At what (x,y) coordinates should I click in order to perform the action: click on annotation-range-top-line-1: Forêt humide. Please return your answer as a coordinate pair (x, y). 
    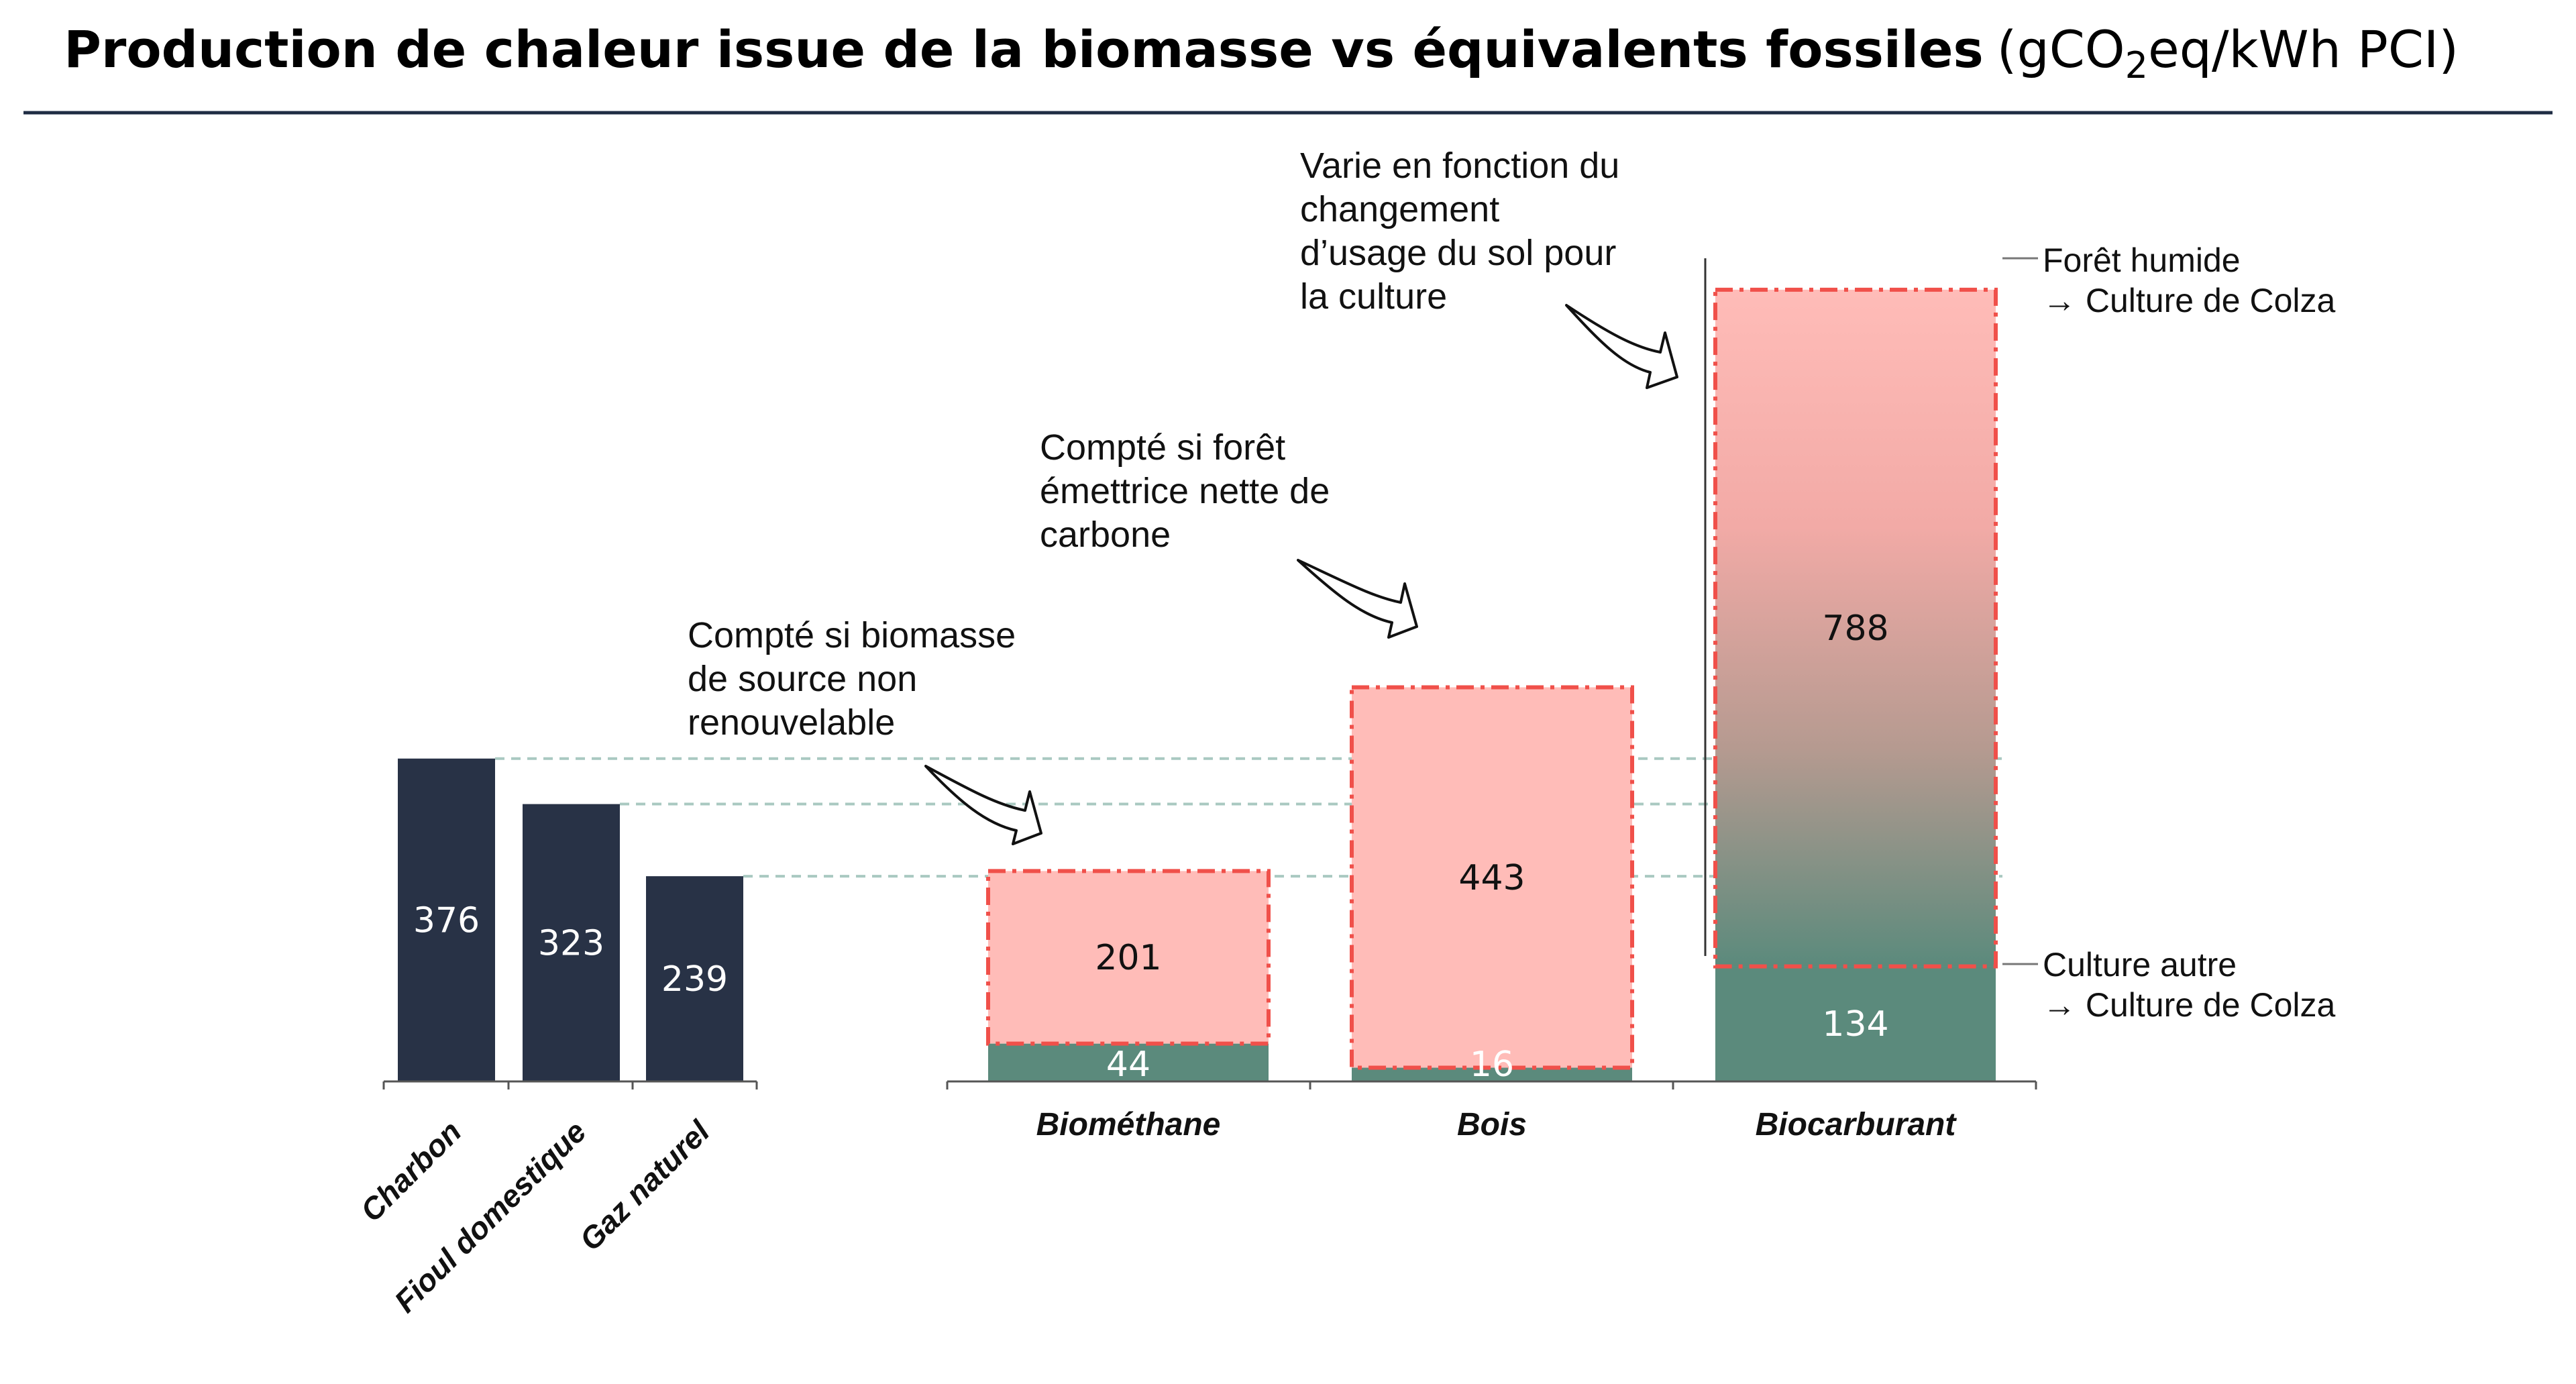
    Looking at the image, I should click on (2142, 260).